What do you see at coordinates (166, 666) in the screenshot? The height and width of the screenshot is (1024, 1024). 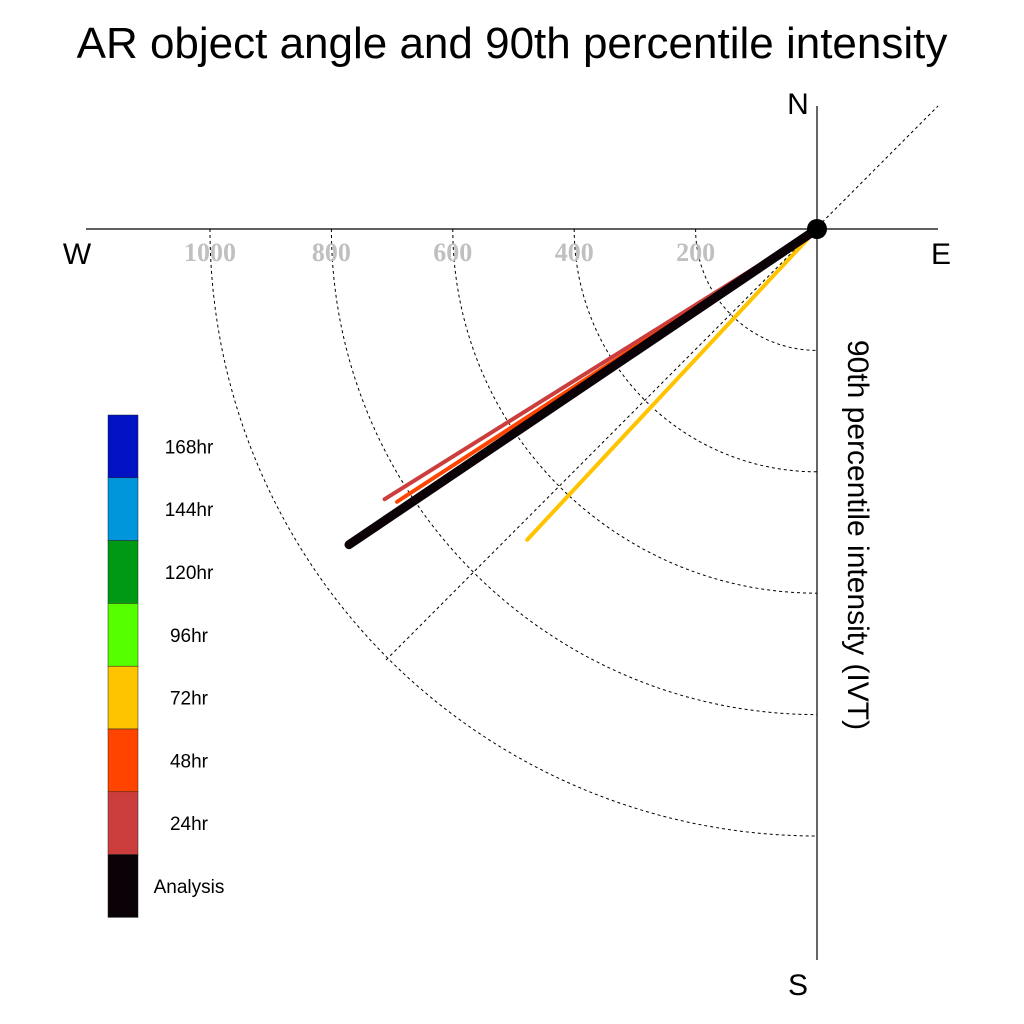 I see `legend: 168hr 144hr 120hr 96hr 72hr 48hr 24hr Analysis` at bounding box center [166, 666].